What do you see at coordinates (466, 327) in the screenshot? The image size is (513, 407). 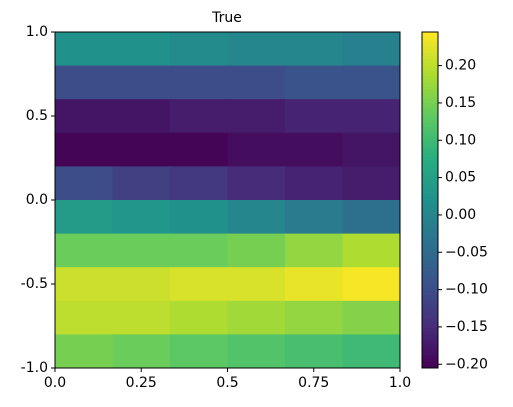 I see `colorbar-tick-label: −0.15` at bounding box center [466, 327].